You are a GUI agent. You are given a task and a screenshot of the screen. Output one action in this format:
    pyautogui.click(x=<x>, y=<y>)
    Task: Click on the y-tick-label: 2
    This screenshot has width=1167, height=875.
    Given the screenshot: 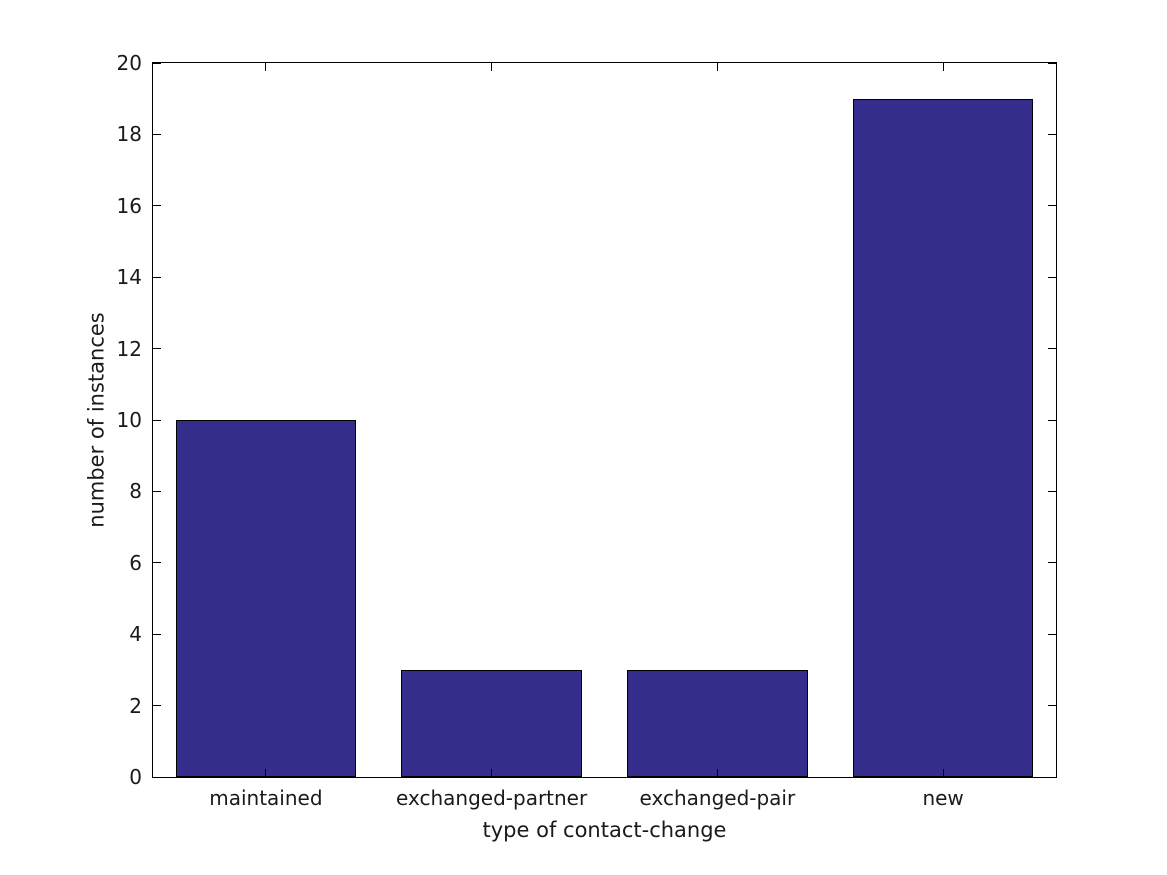 What is the action you would take?
    pyautogui.click(x=135, y=705)
    